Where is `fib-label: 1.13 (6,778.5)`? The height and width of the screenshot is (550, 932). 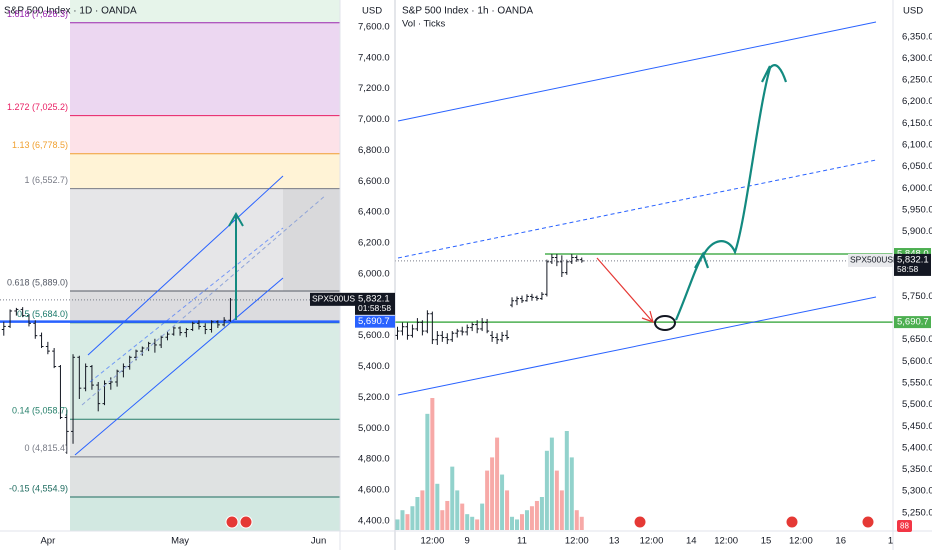
fib-label: 1.13 (6,778.5) is located at coordinates (40, 145).